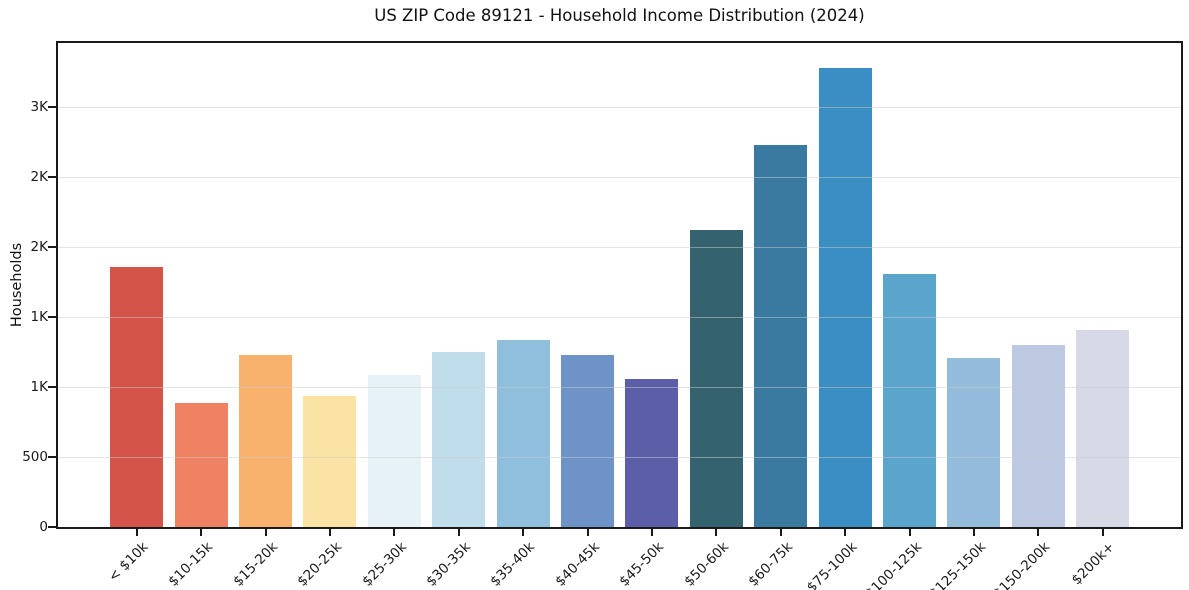 This screenshot has height=590, width=1189. What do you see at coordinates (771, 564) in the screenshot?
I see `xtick-label-60-75k: $60-75k` at bounding box center [771, 564].